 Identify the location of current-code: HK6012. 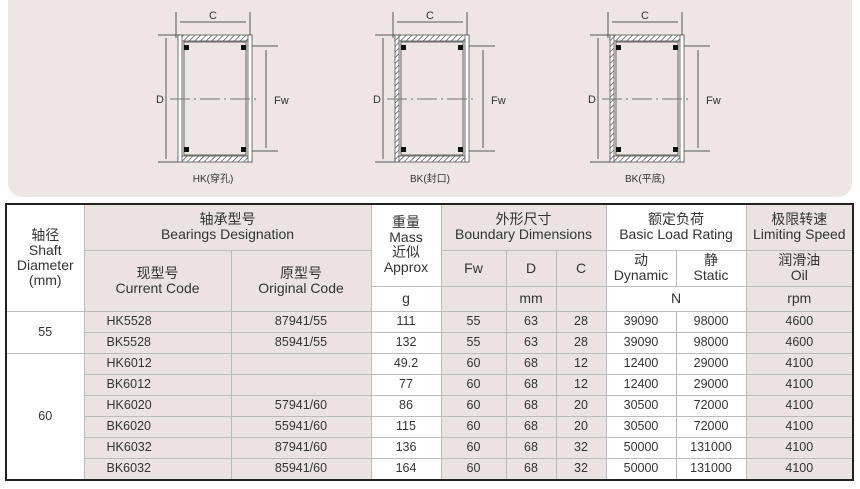
(157, 363).